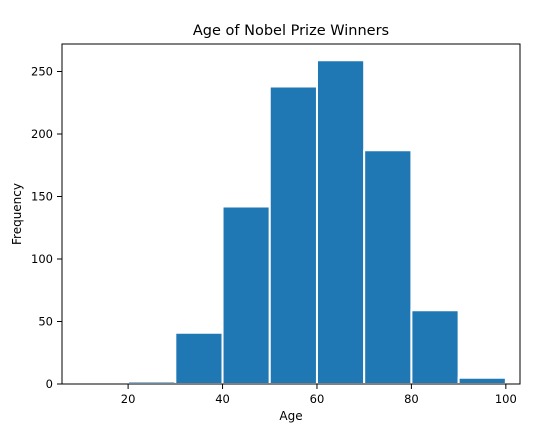 Image resolution: width=543 pixels, height=433 pixels. I want to click on x-tick-label-80: 80, so click(411, 399).